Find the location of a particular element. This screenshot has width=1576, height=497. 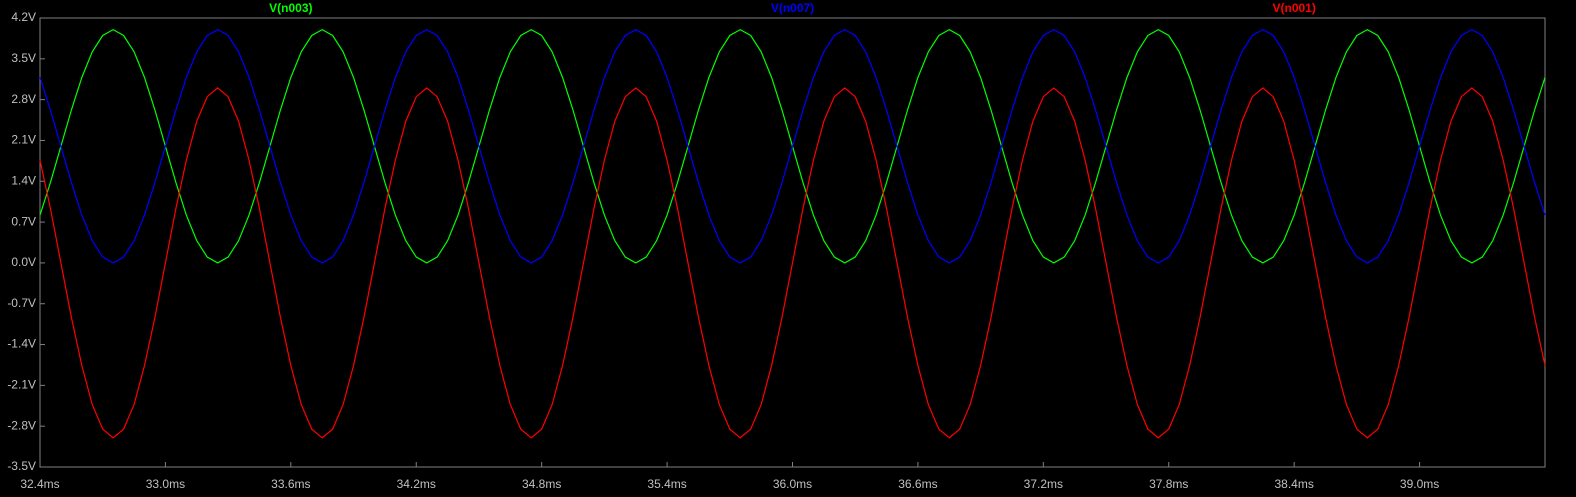

y-tick-label: -1.4V is located at coordinates (21, 344).